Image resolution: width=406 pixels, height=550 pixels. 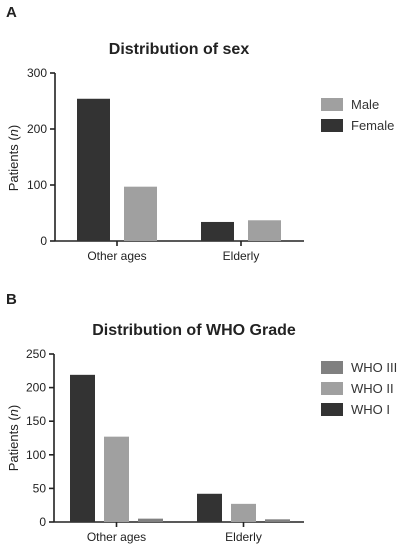 What do you see at coordinates (374, 367) in the screenshot?
I see `legend-label: WHO III` at bounding box center [374, 367].